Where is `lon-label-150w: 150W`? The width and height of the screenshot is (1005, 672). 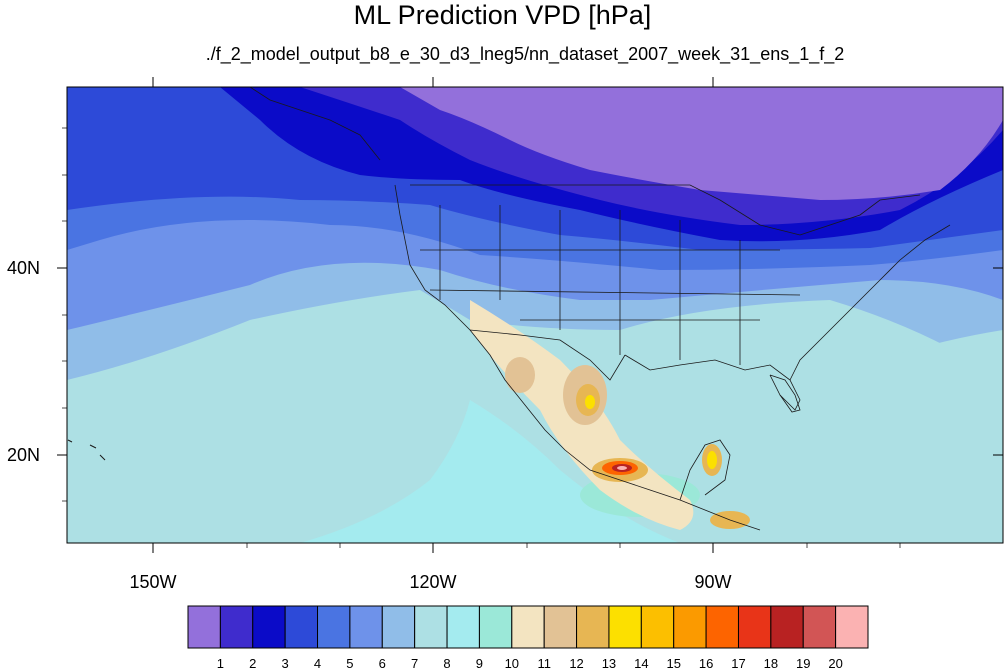 lon-label-150w: 150W is located at coordinates (153, 582).